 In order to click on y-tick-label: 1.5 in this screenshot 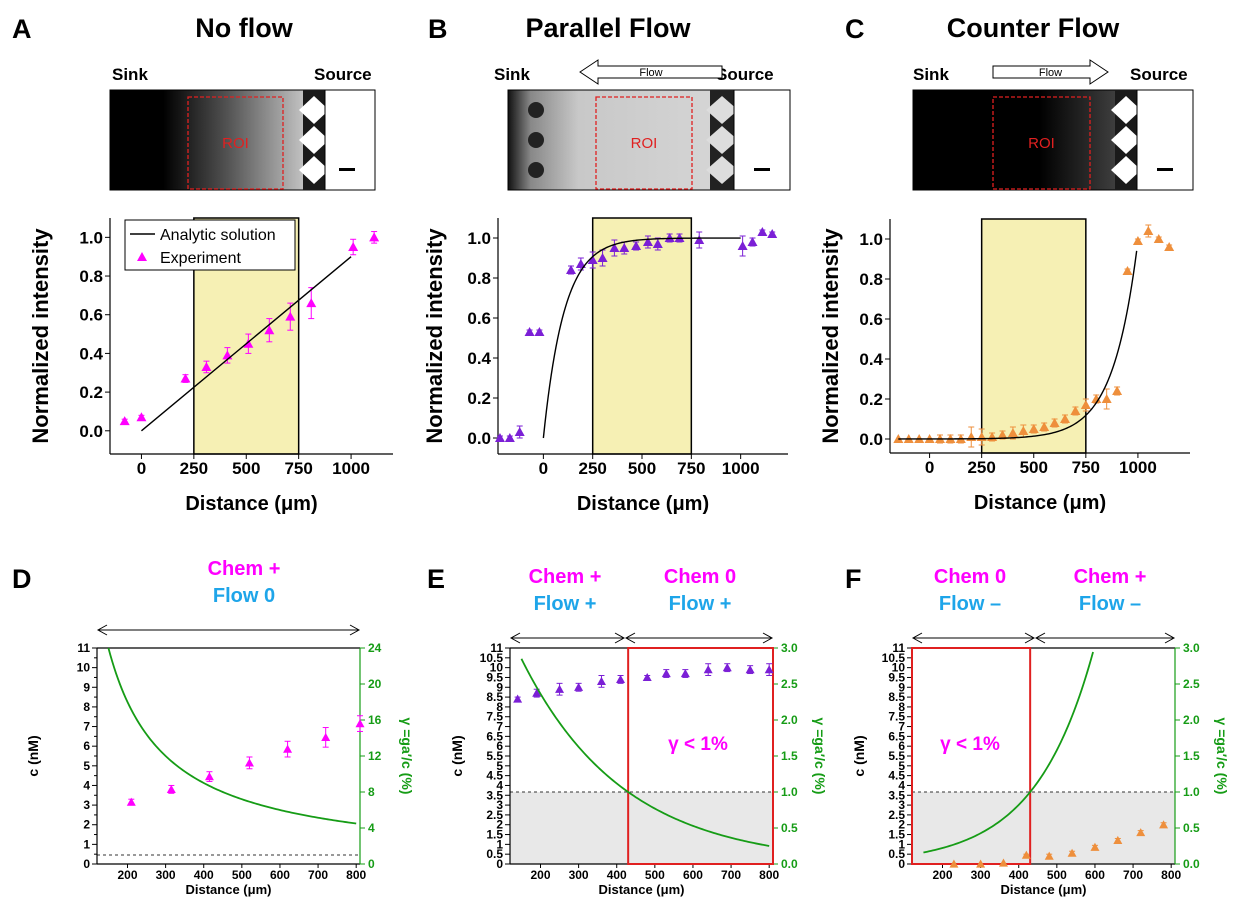, I will do `click(896, 835)`.